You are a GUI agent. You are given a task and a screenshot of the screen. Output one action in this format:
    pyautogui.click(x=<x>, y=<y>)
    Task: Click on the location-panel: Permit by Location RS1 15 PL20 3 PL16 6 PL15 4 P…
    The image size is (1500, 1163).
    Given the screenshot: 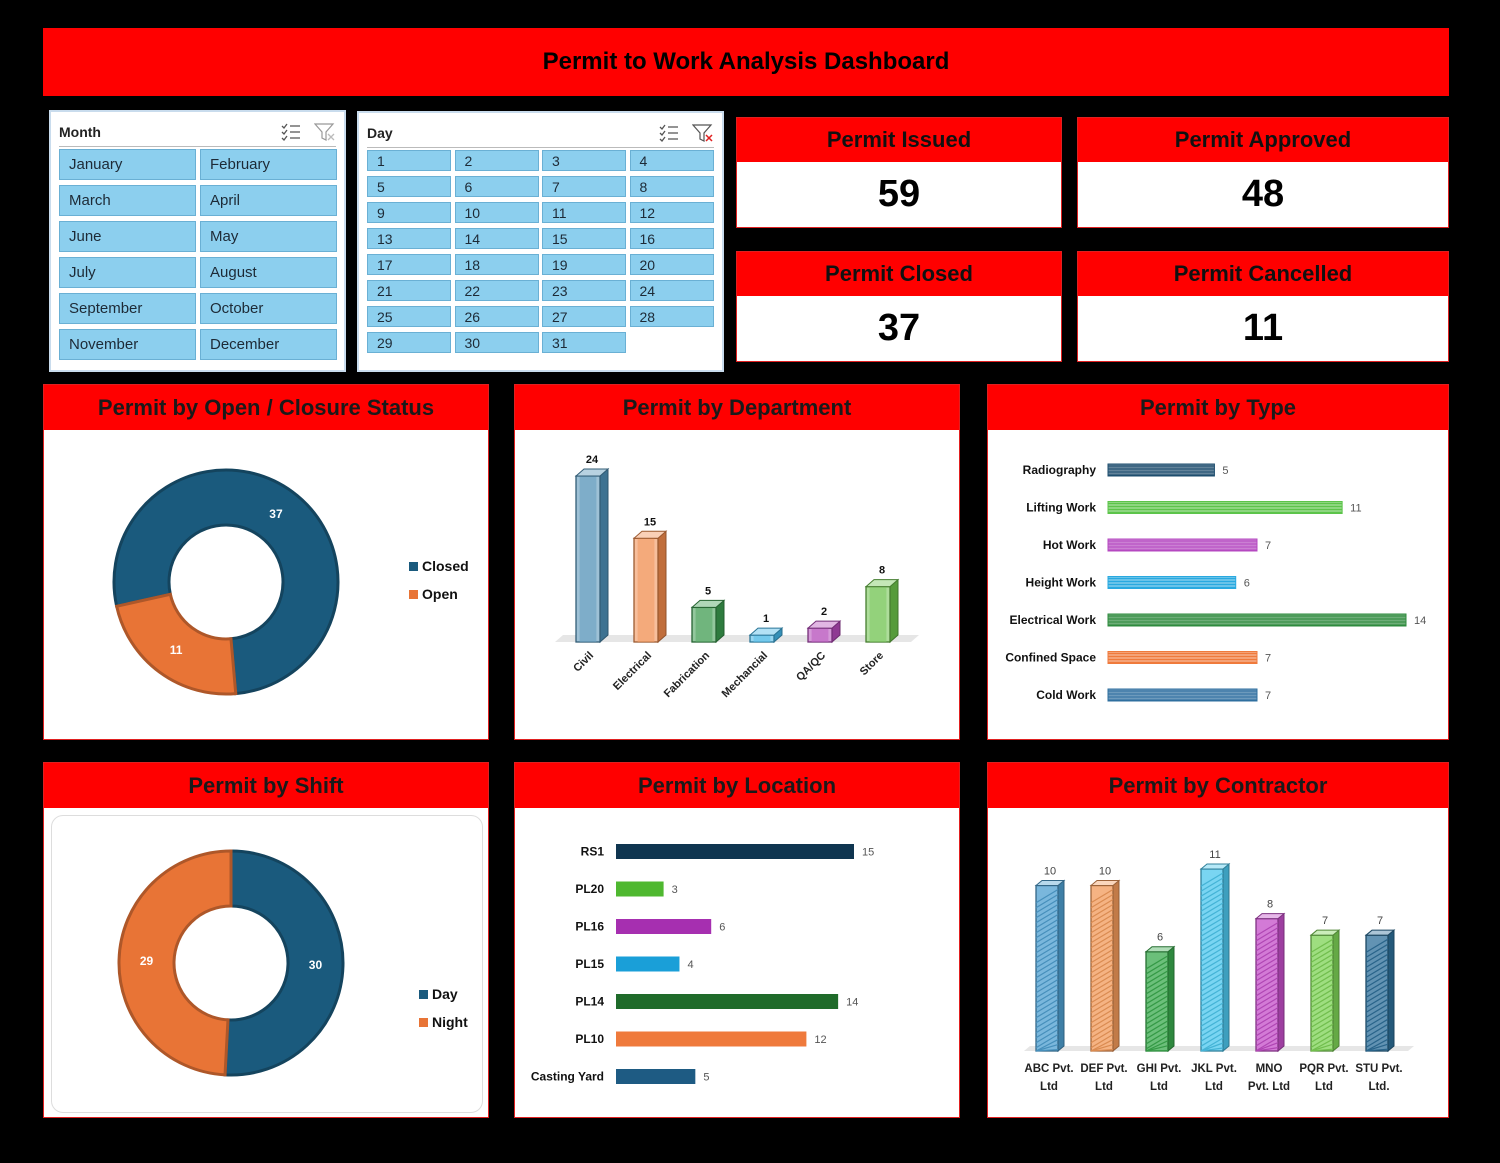 What is the action you would take?
    pyautogui.click(x=737, y=940)
    